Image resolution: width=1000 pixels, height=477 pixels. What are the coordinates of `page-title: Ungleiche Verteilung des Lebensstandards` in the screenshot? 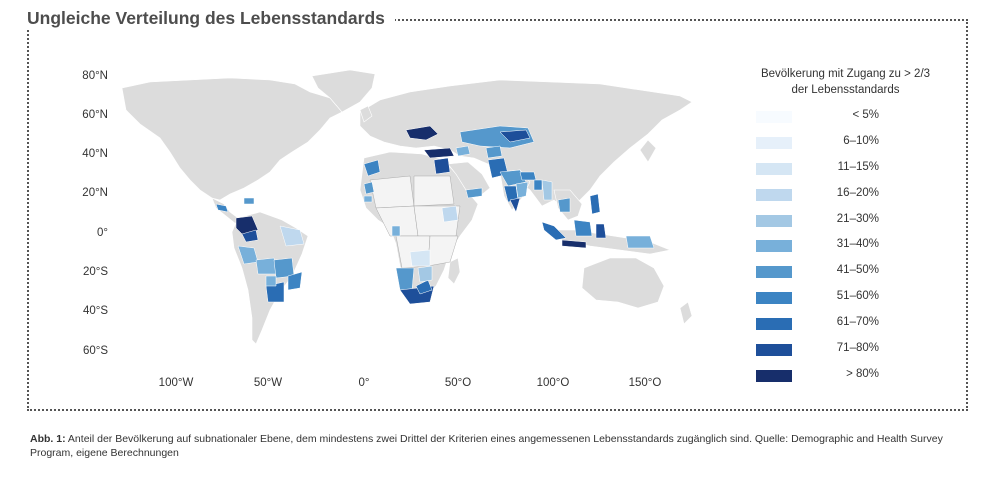 It's located at (211, 18).